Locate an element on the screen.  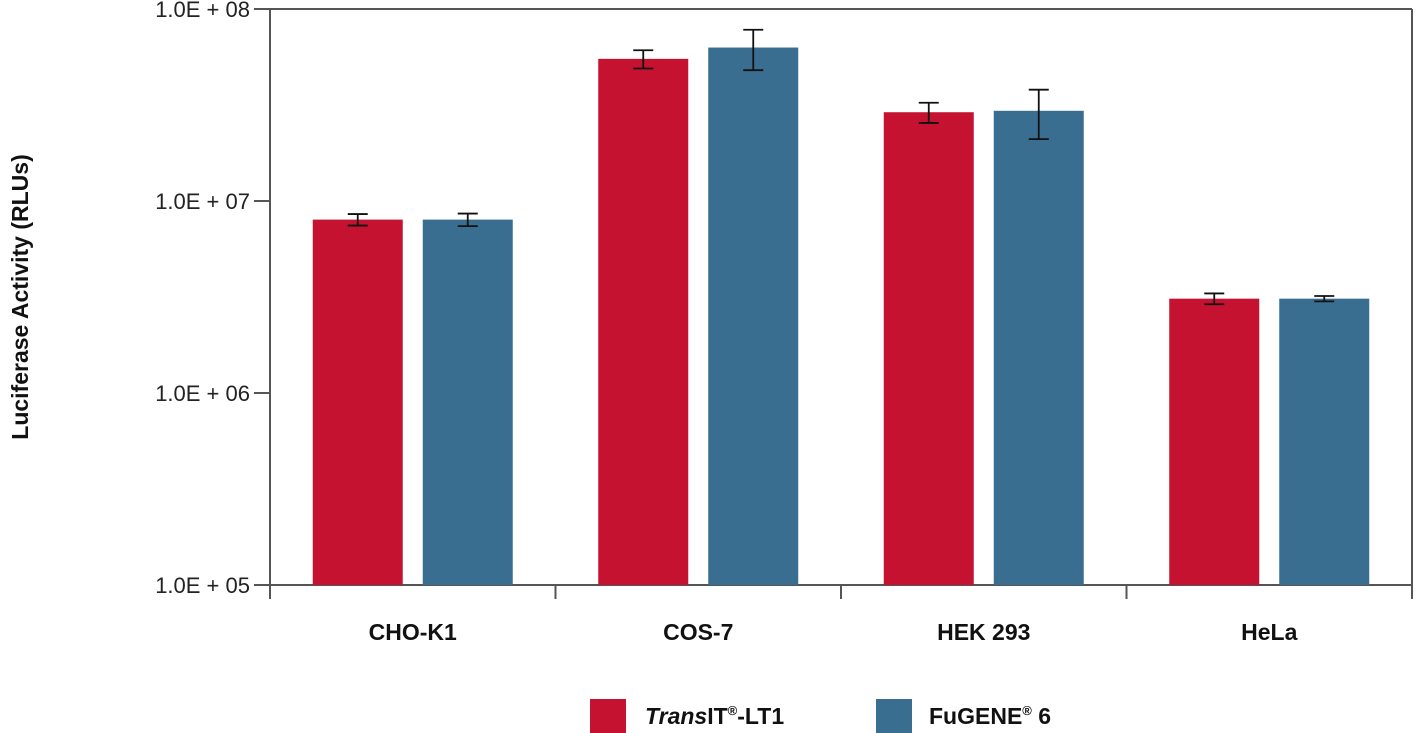
legend-label-suffix: -LT1 is located at coordinates (760, 716).